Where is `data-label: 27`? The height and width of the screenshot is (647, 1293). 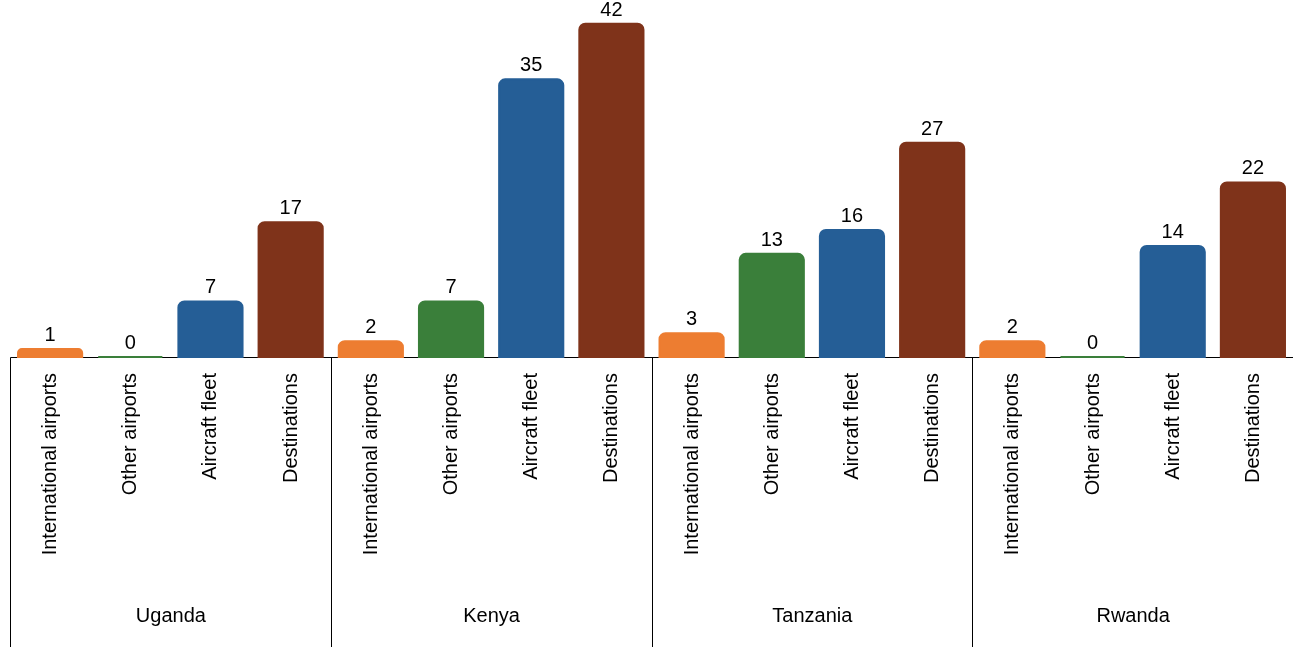
data-label: 27 is located at coordinates (932, 127).